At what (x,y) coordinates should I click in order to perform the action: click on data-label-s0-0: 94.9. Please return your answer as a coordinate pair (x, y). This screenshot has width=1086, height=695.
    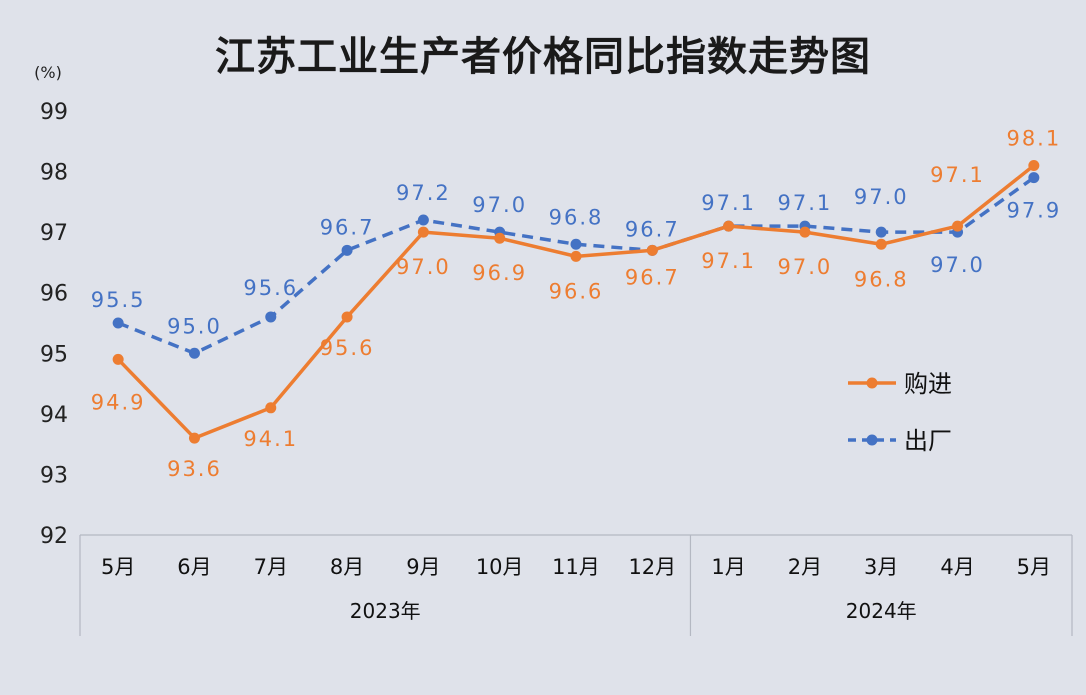
    Looking at the image, I should click on (118, 402).